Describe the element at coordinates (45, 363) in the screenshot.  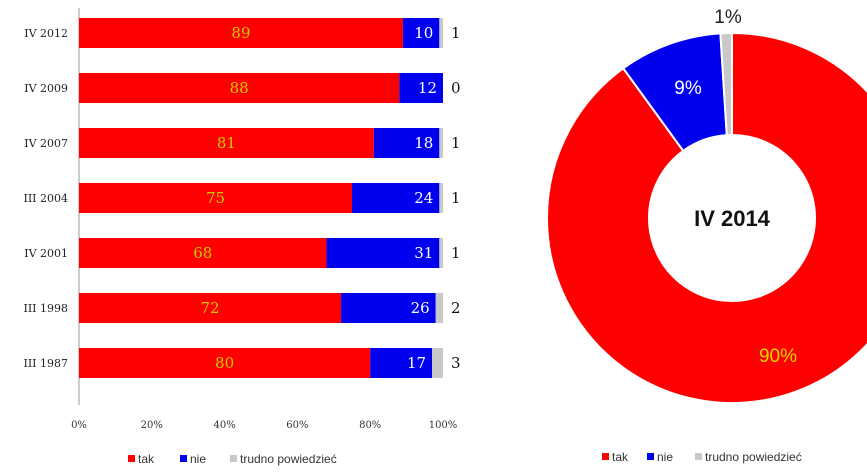
I see `category-label: III 1987` at that location.